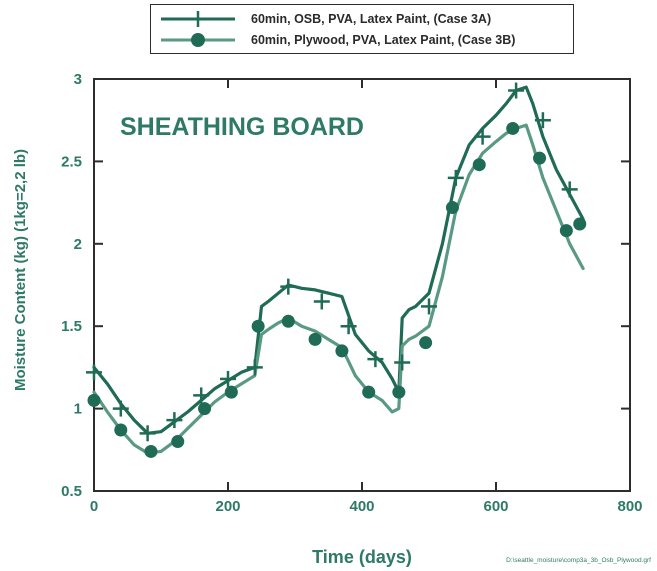  I want to click on x-tick-label: 200, so click(227, 506).